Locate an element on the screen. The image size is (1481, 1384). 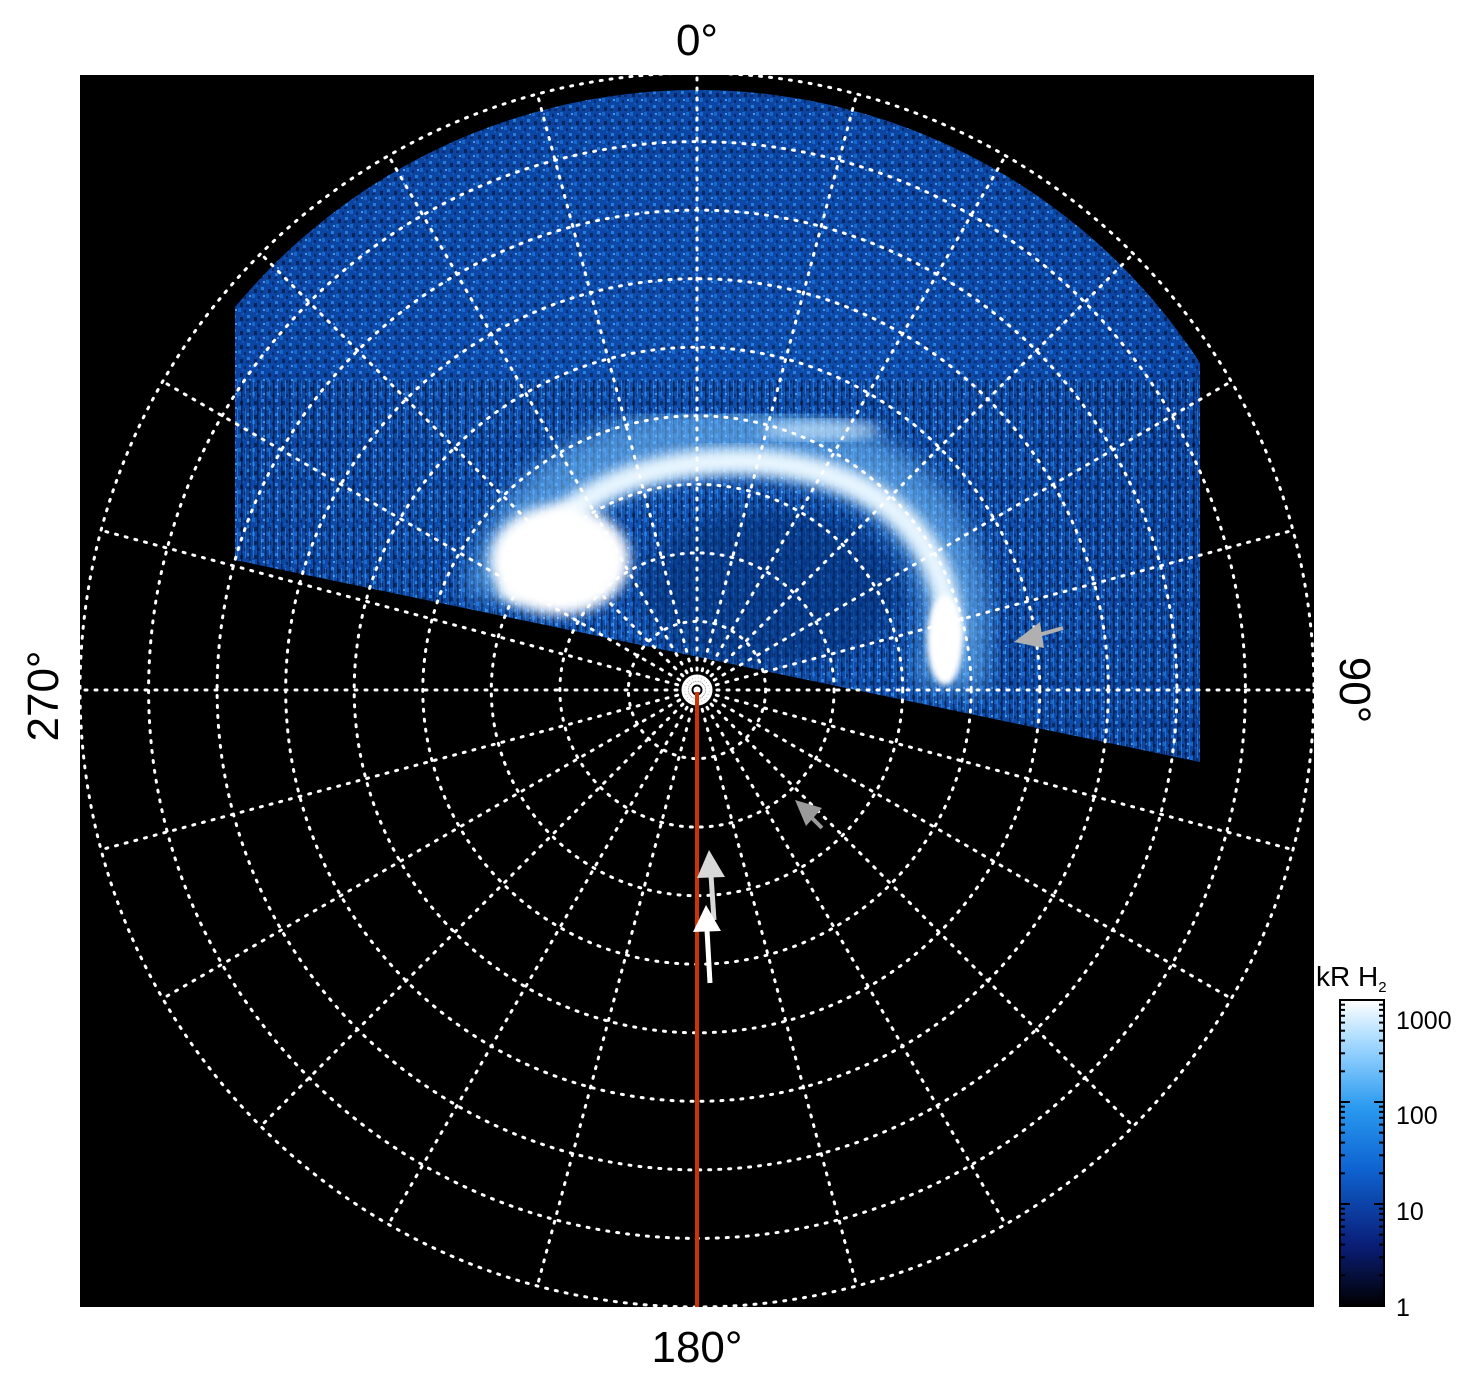
colorbar-title-main: kR H is located at coordinates (1347, 976).